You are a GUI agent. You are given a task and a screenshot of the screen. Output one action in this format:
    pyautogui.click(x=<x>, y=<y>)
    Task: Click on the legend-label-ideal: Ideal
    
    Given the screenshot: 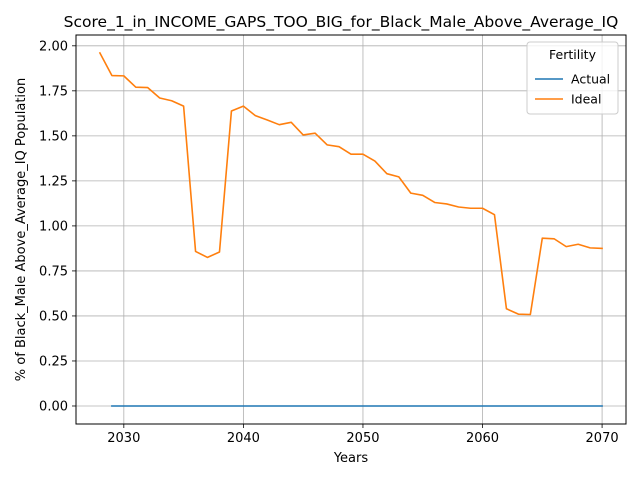 What is the action you would take?
    pyautogui.click(x=586, y=99)
    